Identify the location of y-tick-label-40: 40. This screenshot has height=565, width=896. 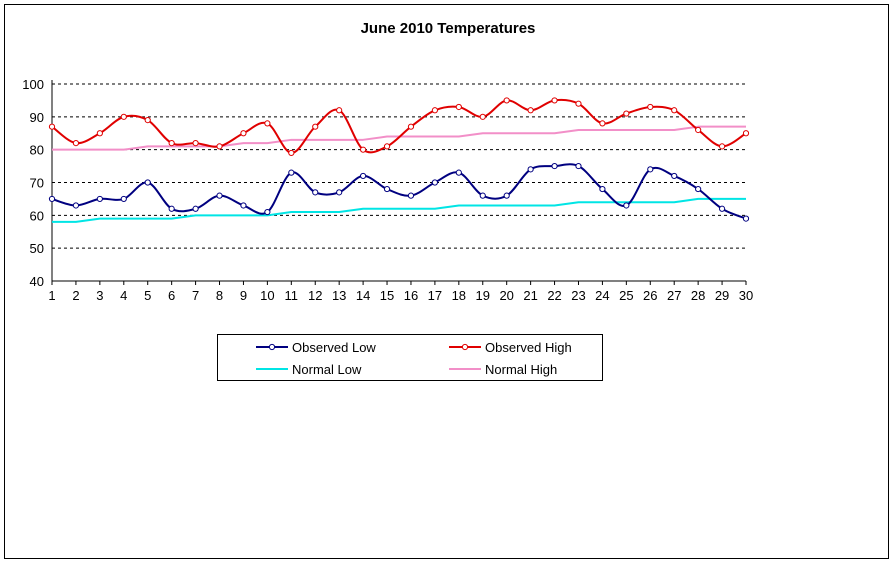
(37, 281).